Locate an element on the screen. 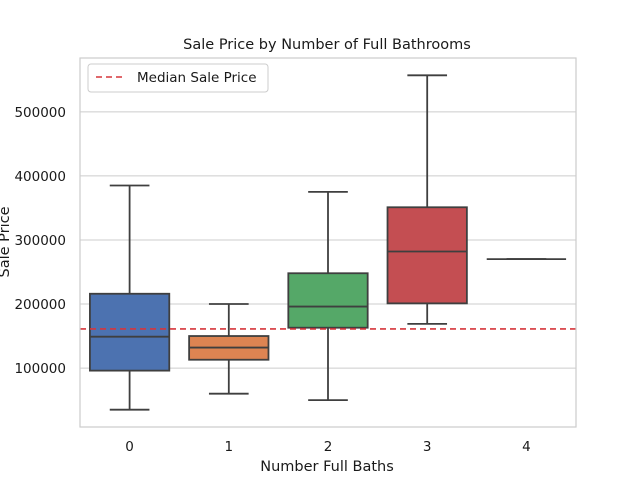 Image resolution: width=640 pixels, height=480 pixels. x-axis-label: Number Full Baths is located at coordinates (327, 467).